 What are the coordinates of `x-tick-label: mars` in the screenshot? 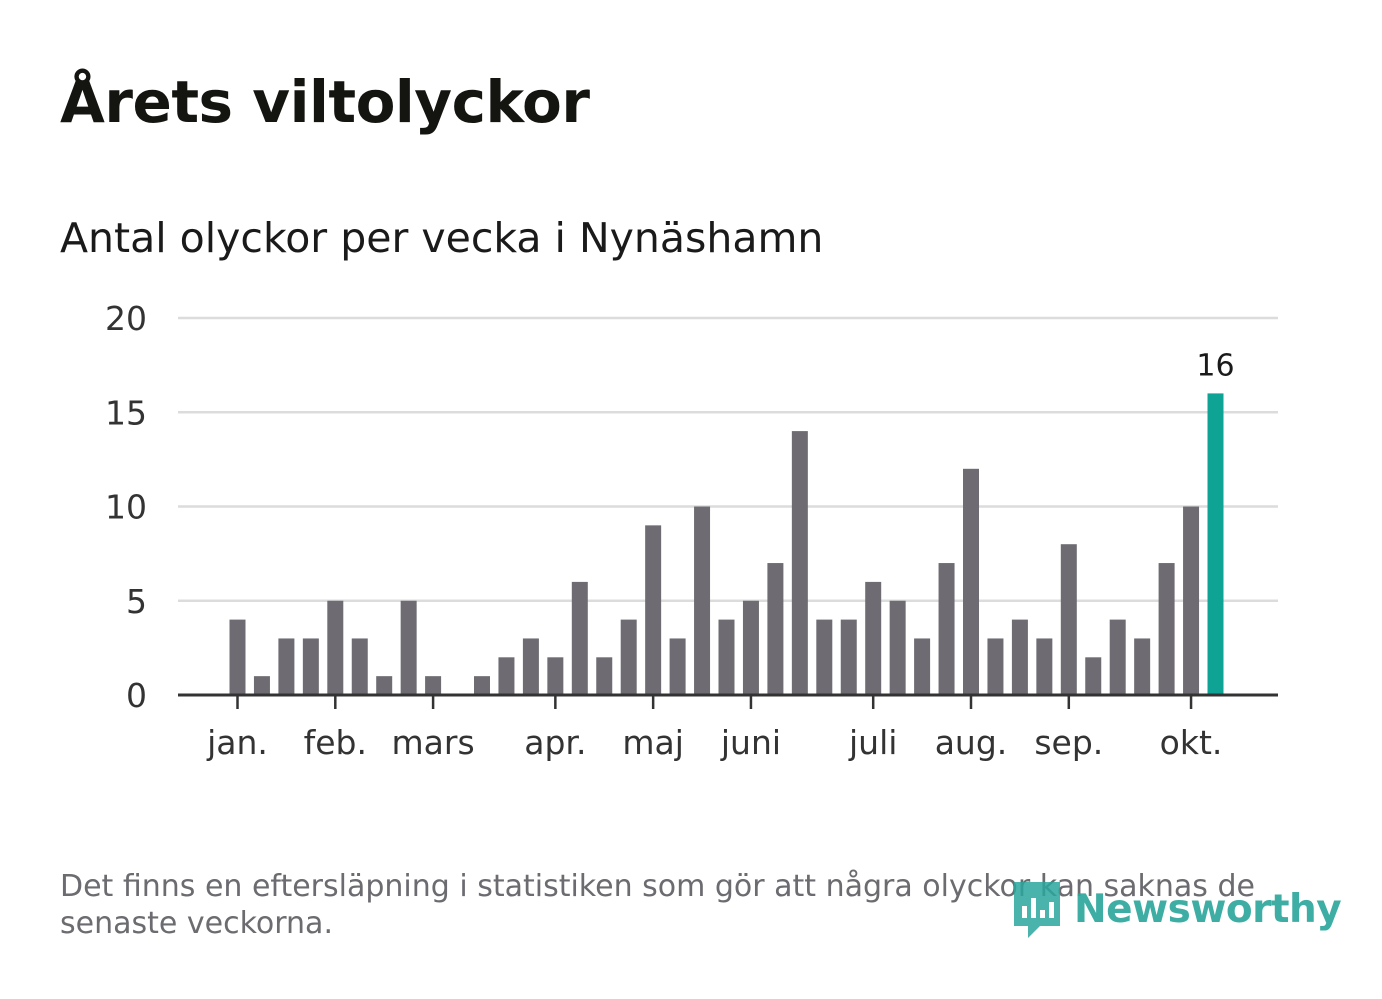 It's located at (433, 742).